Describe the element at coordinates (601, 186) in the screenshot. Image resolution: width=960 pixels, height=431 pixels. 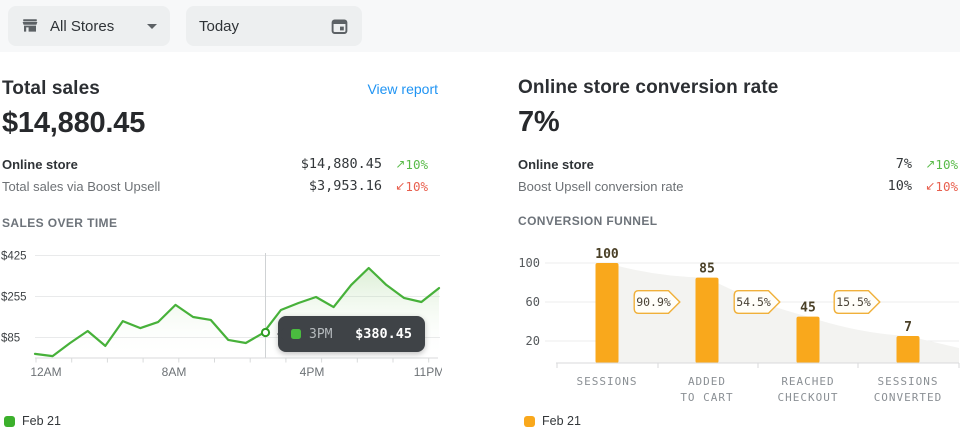
I see `metric-label: Boost Upsell conversion rate` at that location.